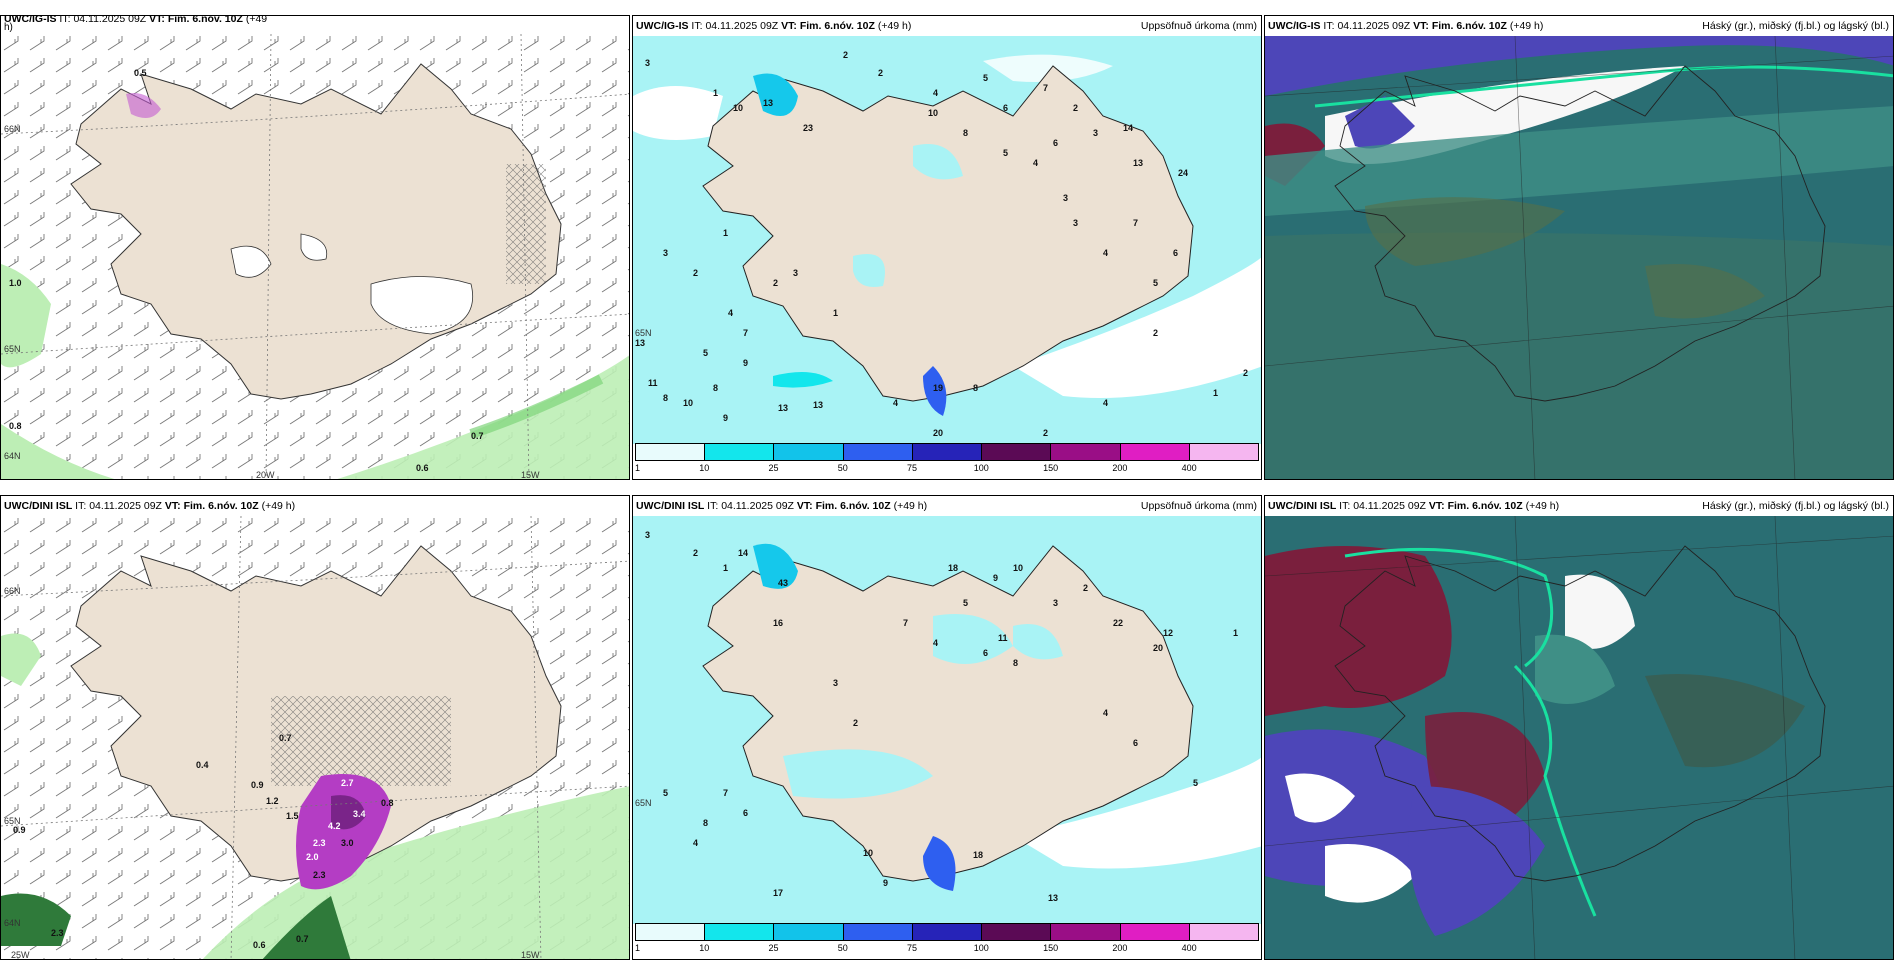 The height and width of the screenshot is (960, 1900). I want to click on lon-label: 20W, so click(265, 475).